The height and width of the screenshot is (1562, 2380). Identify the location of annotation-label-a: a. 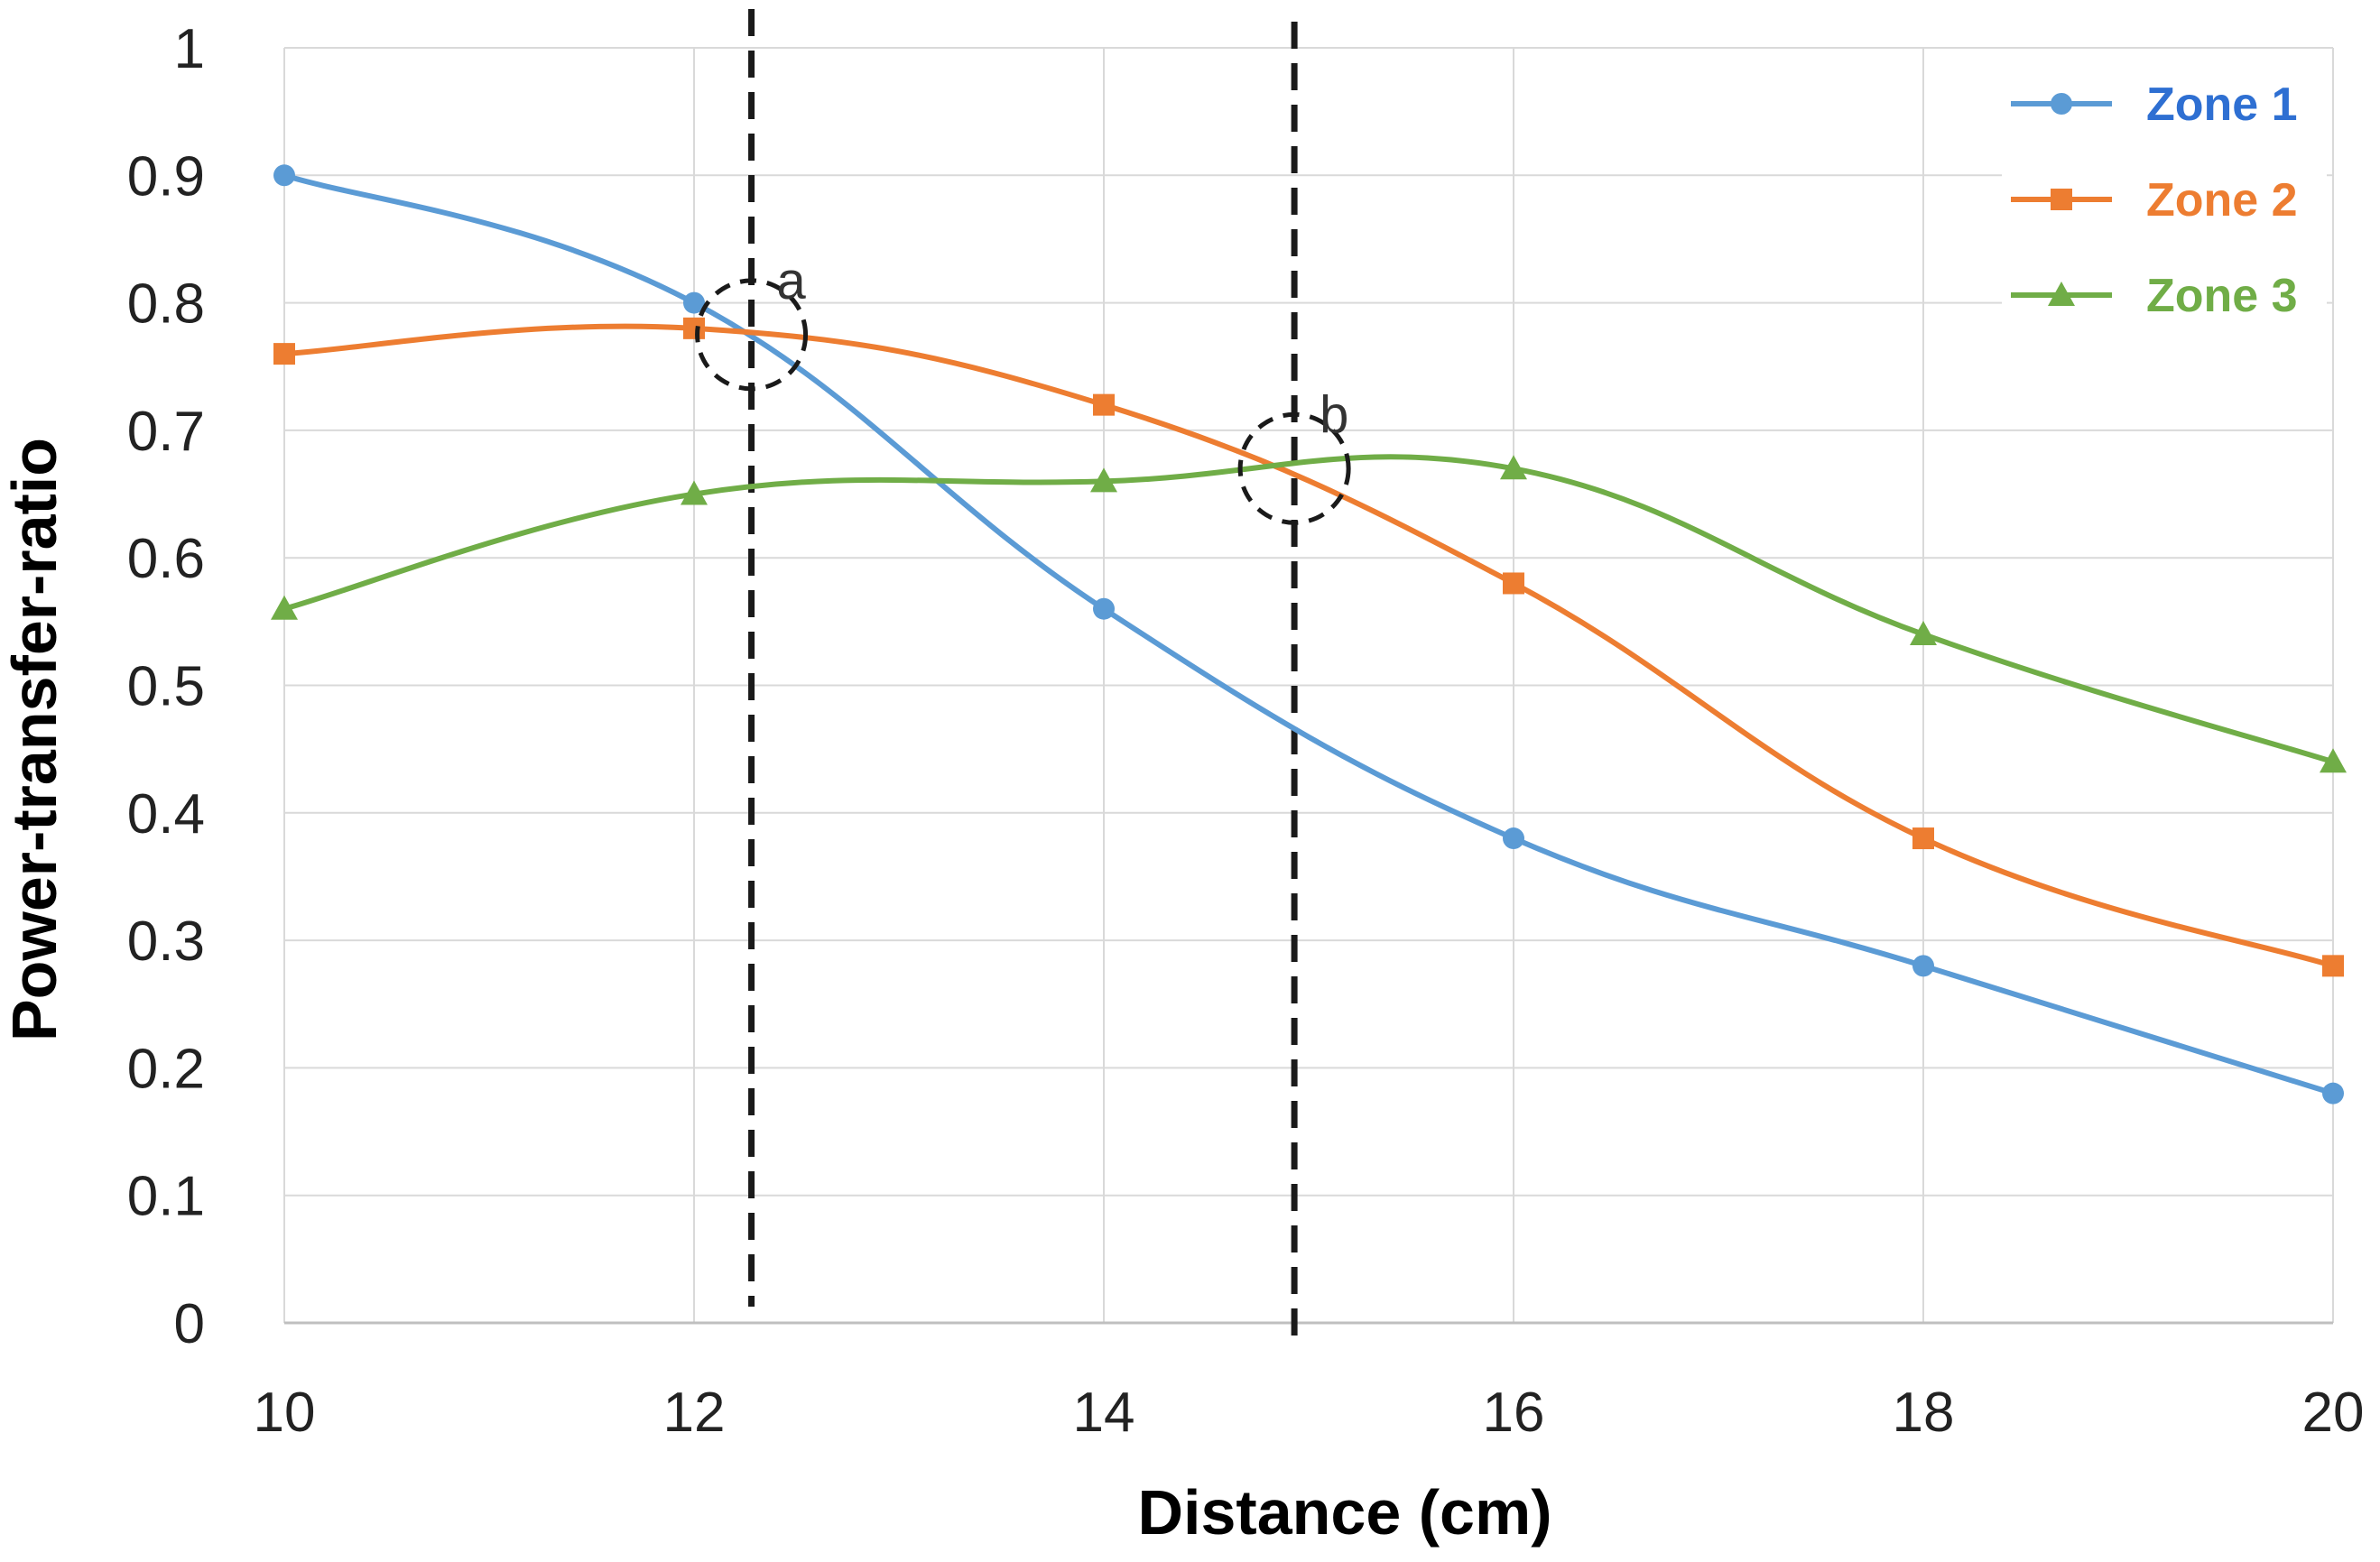
(792, 281).